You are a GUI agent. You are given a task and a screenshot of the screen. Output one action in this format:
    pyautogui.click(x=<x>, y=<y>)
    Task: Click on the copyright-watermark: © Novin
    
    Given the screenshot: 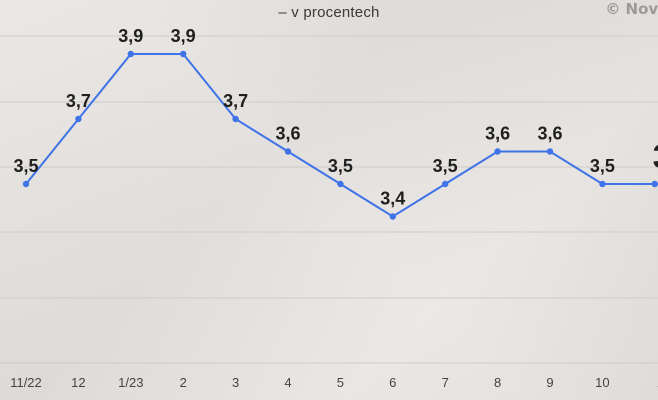 What is the action you would take?
    pyautogui.click(x=631, y=9)
    